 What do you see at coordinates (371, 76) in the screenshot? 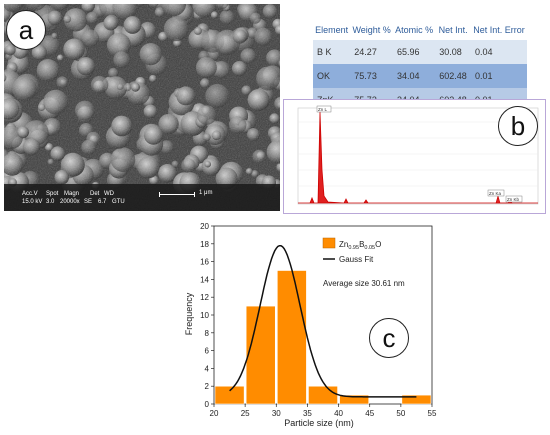
I see `eds-cell: 75.73` at bounding box center [371, 76].